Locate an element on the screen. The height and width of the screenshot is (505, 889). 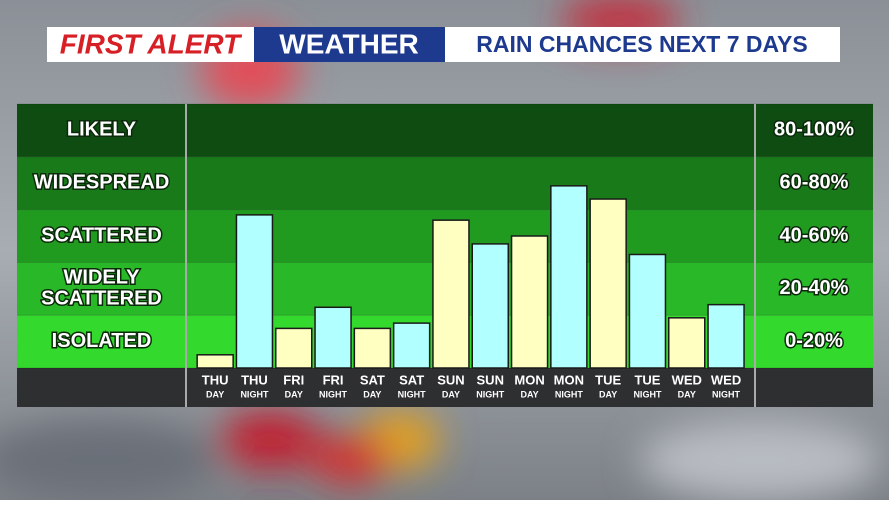
segment: WEATHER is located at coordinates (348, 43).